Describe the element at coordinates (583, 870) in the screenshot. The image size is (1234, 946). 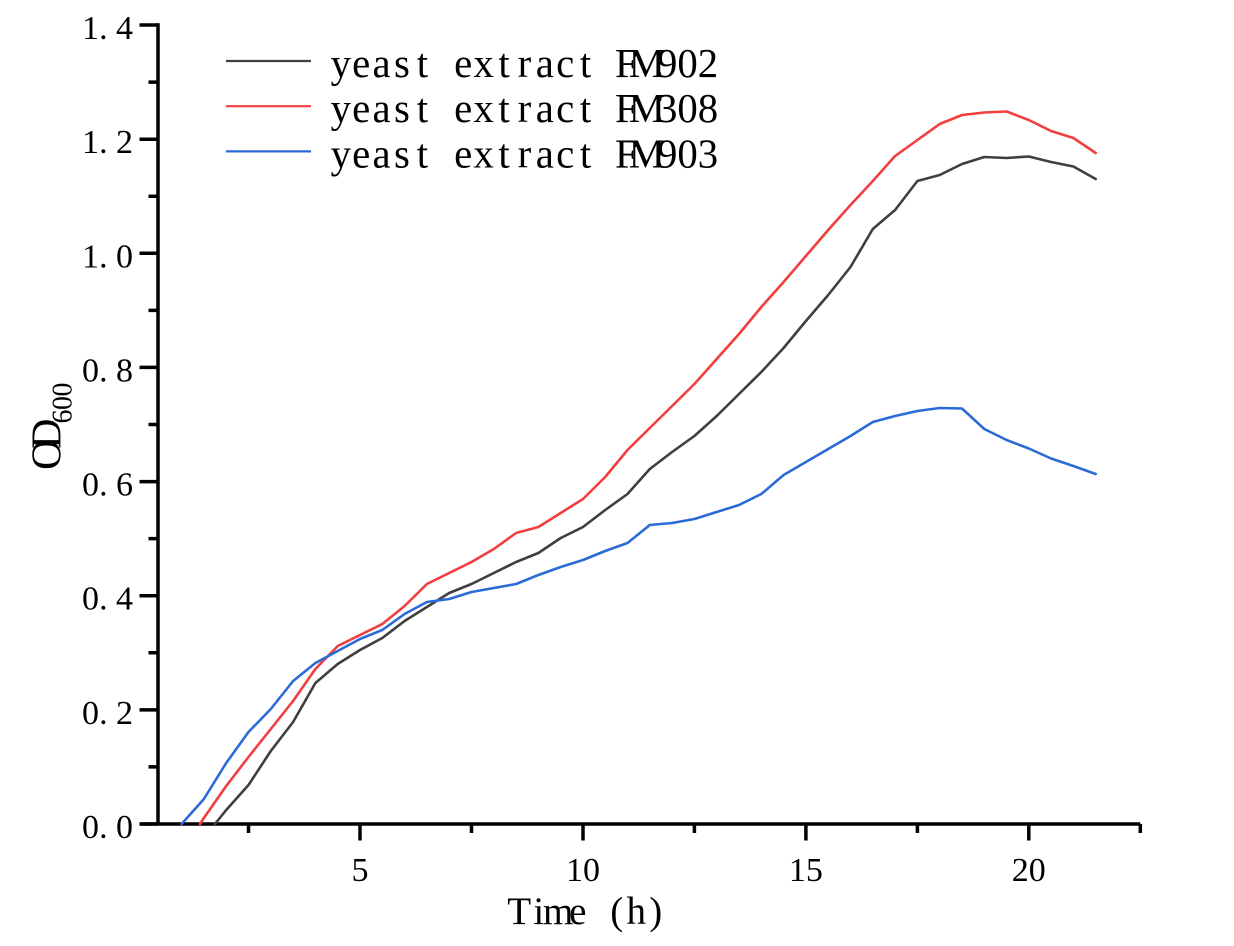
I see `svg-text: 10` at that location.